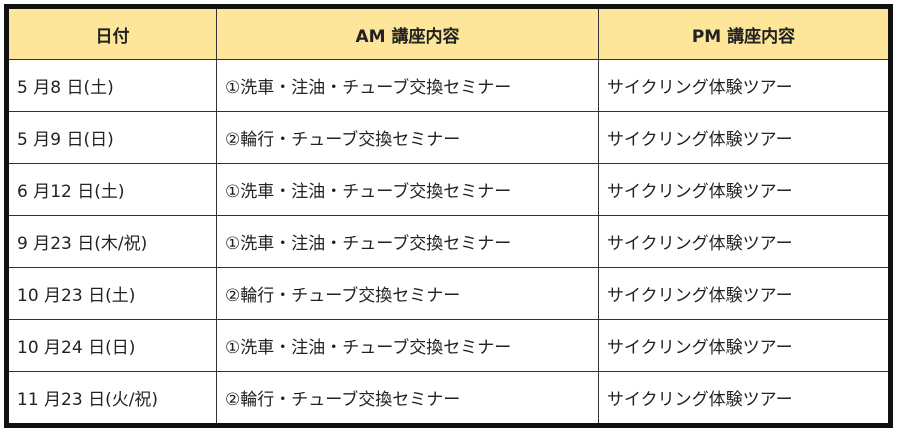 The height and width of the screenshot is (435, 900). Describe the element at coordinates (111, 33) in the screenshot. I see `header-date: 日付` at that location.